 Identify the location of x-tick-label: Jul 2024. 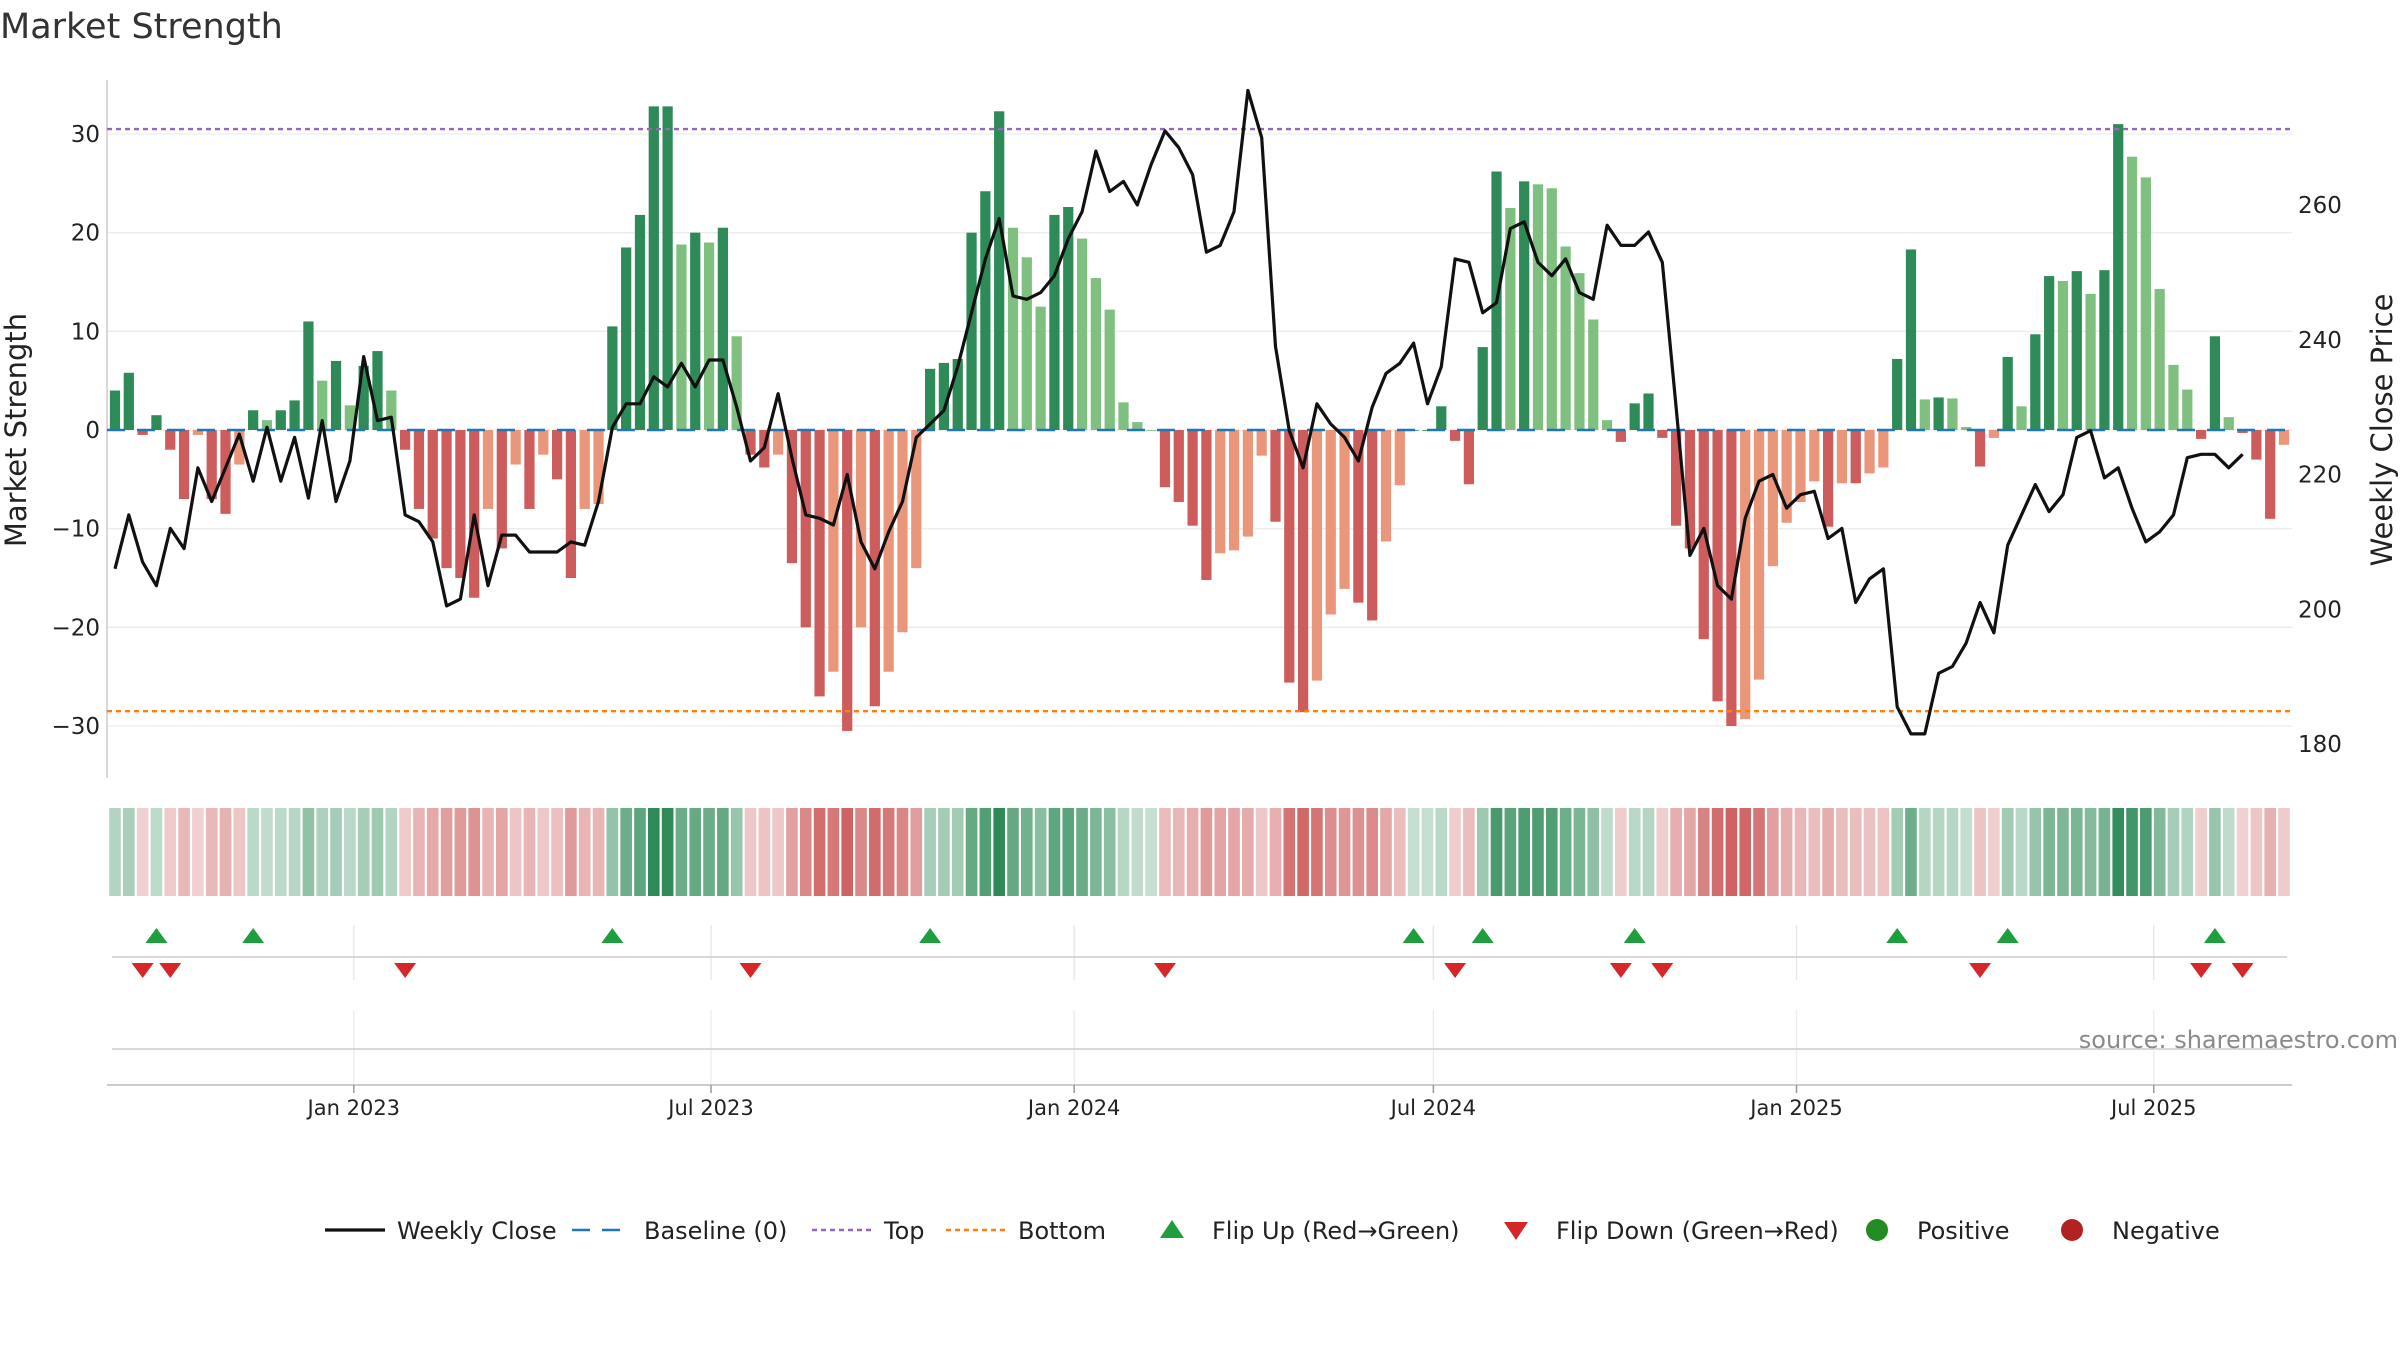
(1432, 1108).